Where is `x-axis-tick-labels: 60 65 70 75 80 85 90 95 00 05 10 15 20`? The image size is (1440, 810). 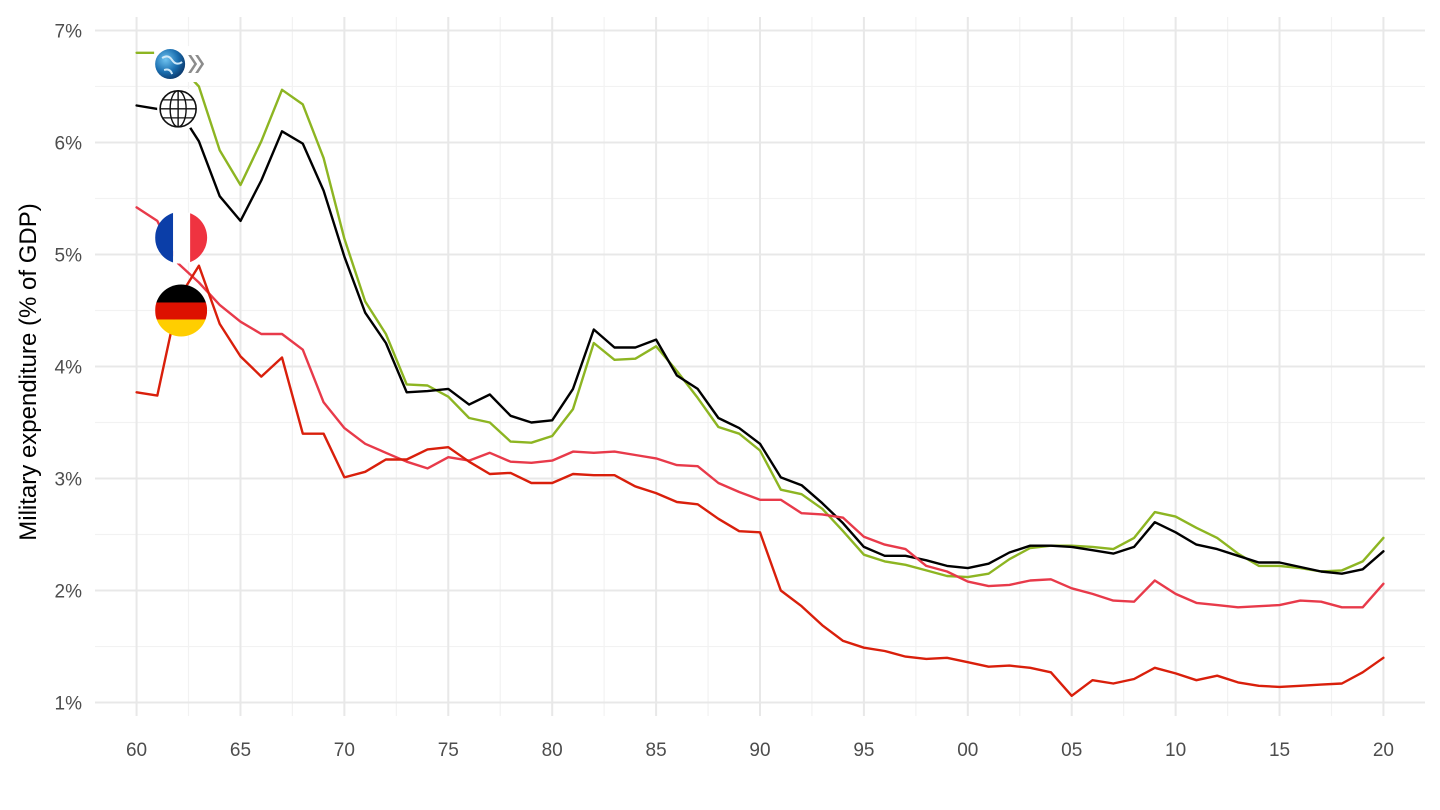 x-axis-tick-labels: 60 65 70 75 80 85 90 95 00 05 10 15 20 is located at coordinates (760, 750).